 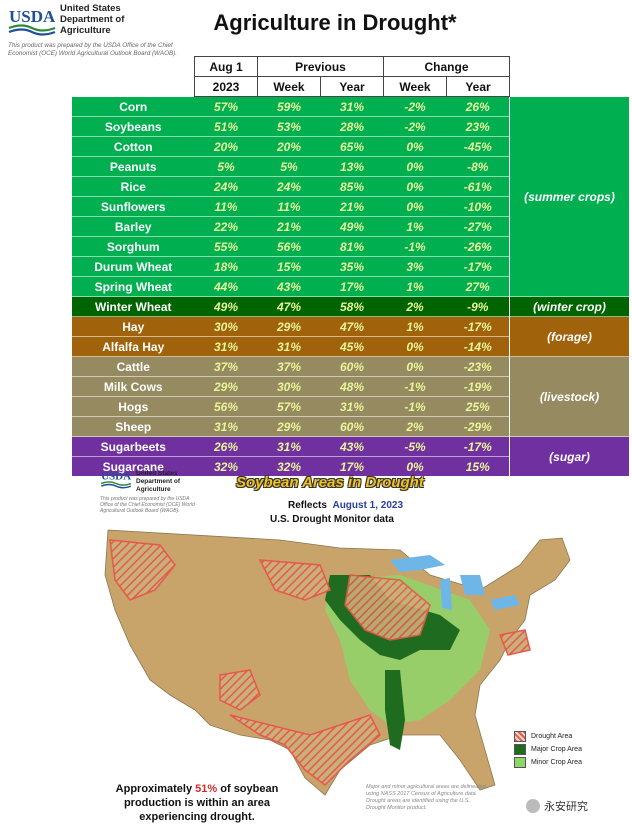 I want to click on value-aug1: 44%, so click(x=226, y=286).